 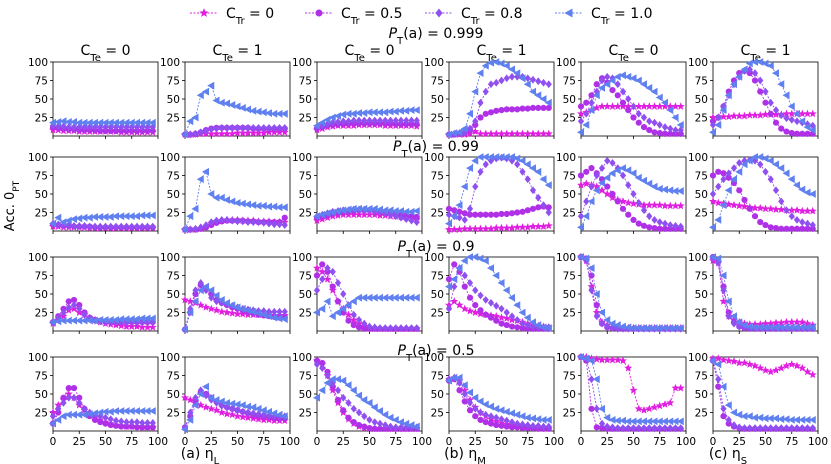 What do you see at coordinates (369, 442) in the screenshot?
I see `x-tick-label: 50` at bounding box center [369, 442].